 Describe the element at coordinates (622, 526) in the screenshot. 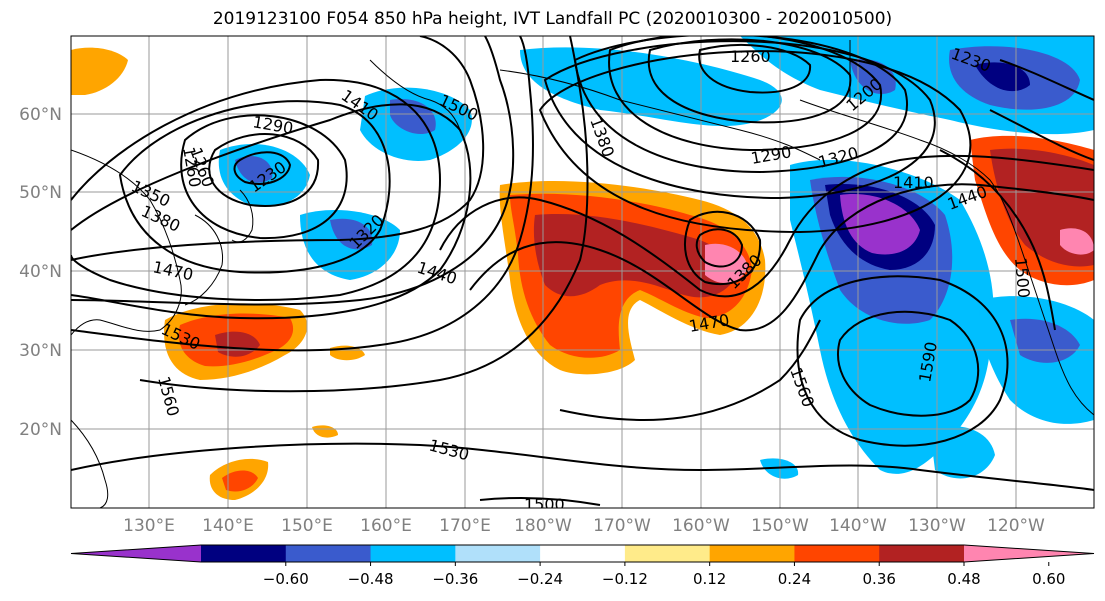

I see `lon-label: 170°W` at that location.